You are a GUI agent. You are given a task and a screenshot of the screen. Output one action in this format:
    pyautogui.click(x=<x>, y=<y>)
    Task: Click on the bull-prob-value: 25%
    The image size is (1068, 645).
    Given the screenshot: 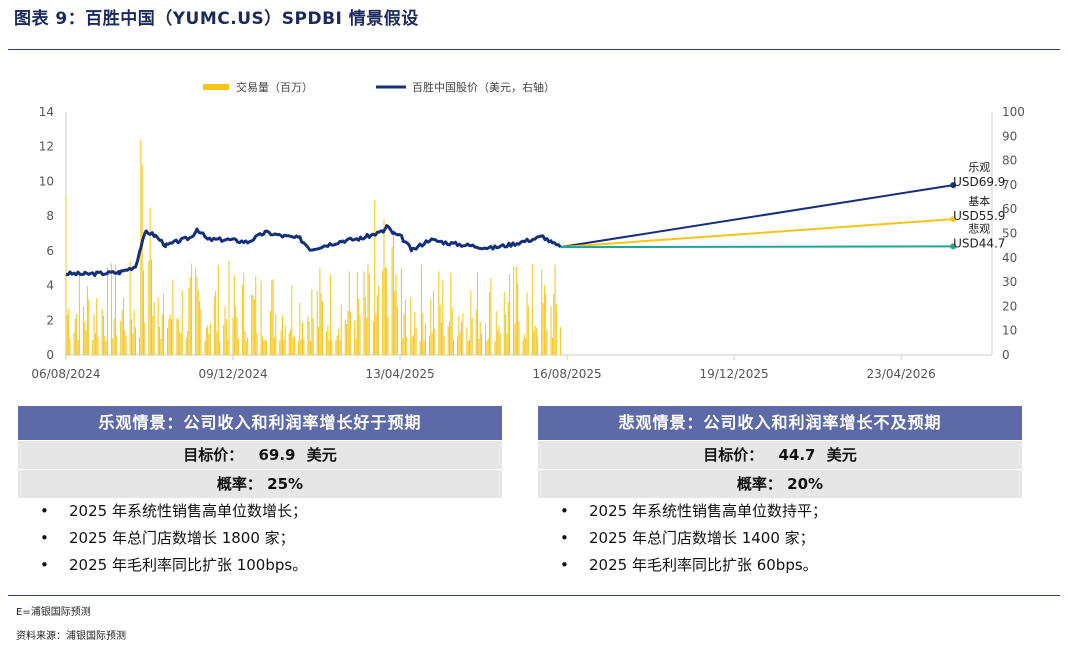 What is the action you would take?
    pyautogui.click(x=285, y=484)
    